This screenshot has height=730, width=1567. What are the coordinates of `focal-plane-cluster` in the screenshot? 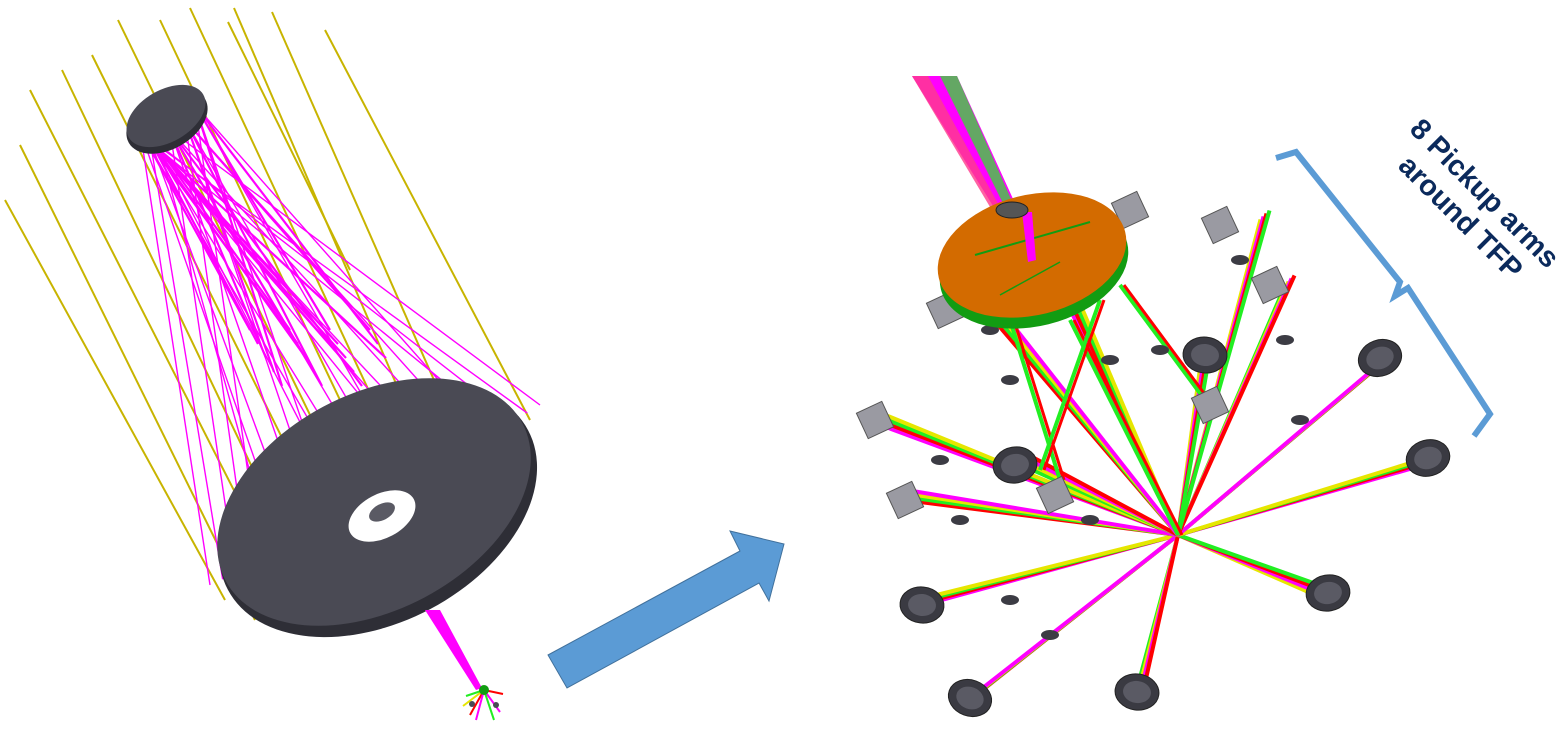 It's located at (483, 703).